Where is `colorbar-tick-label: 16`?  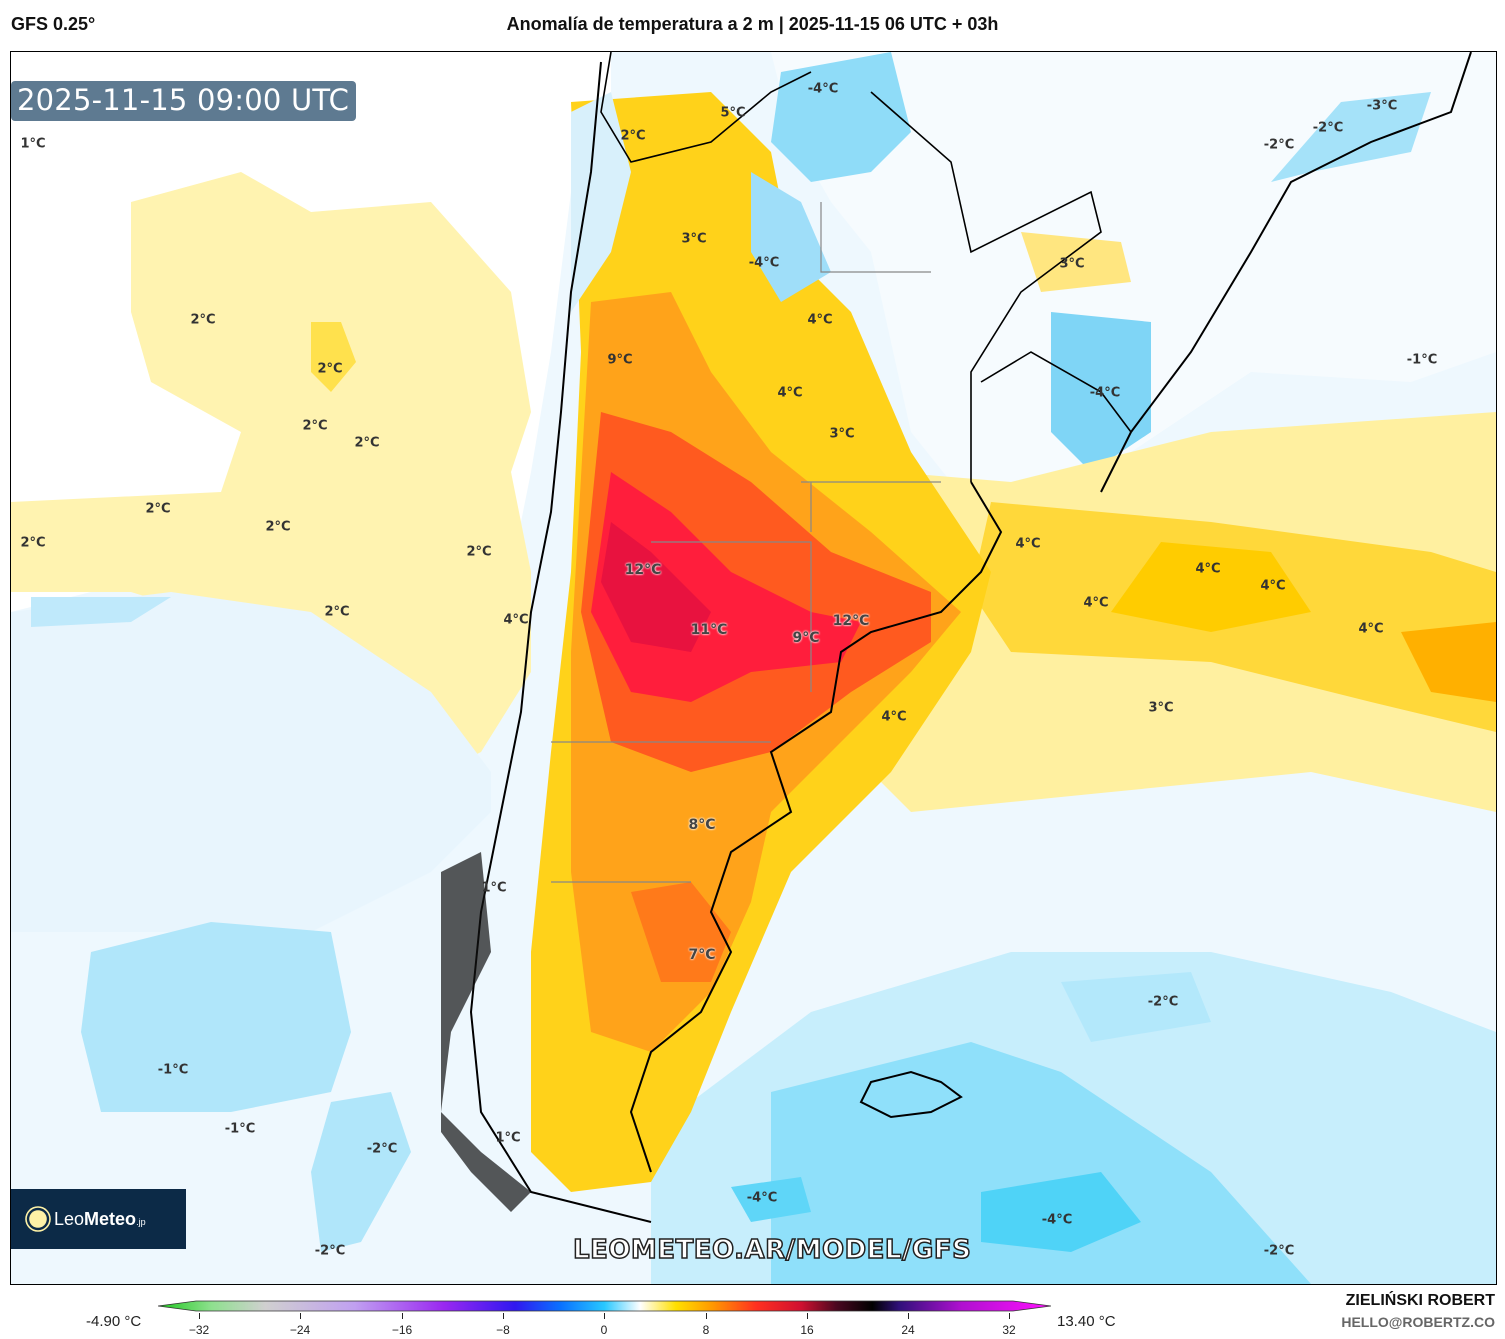
colorbar-tick-label: 16 is located at coordinates (807, 1330).